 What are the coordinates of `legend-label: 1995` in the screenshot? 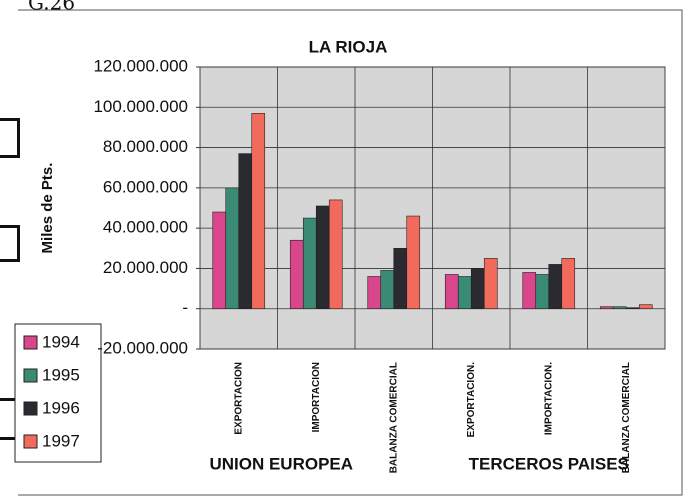 It's located at (61, 374).